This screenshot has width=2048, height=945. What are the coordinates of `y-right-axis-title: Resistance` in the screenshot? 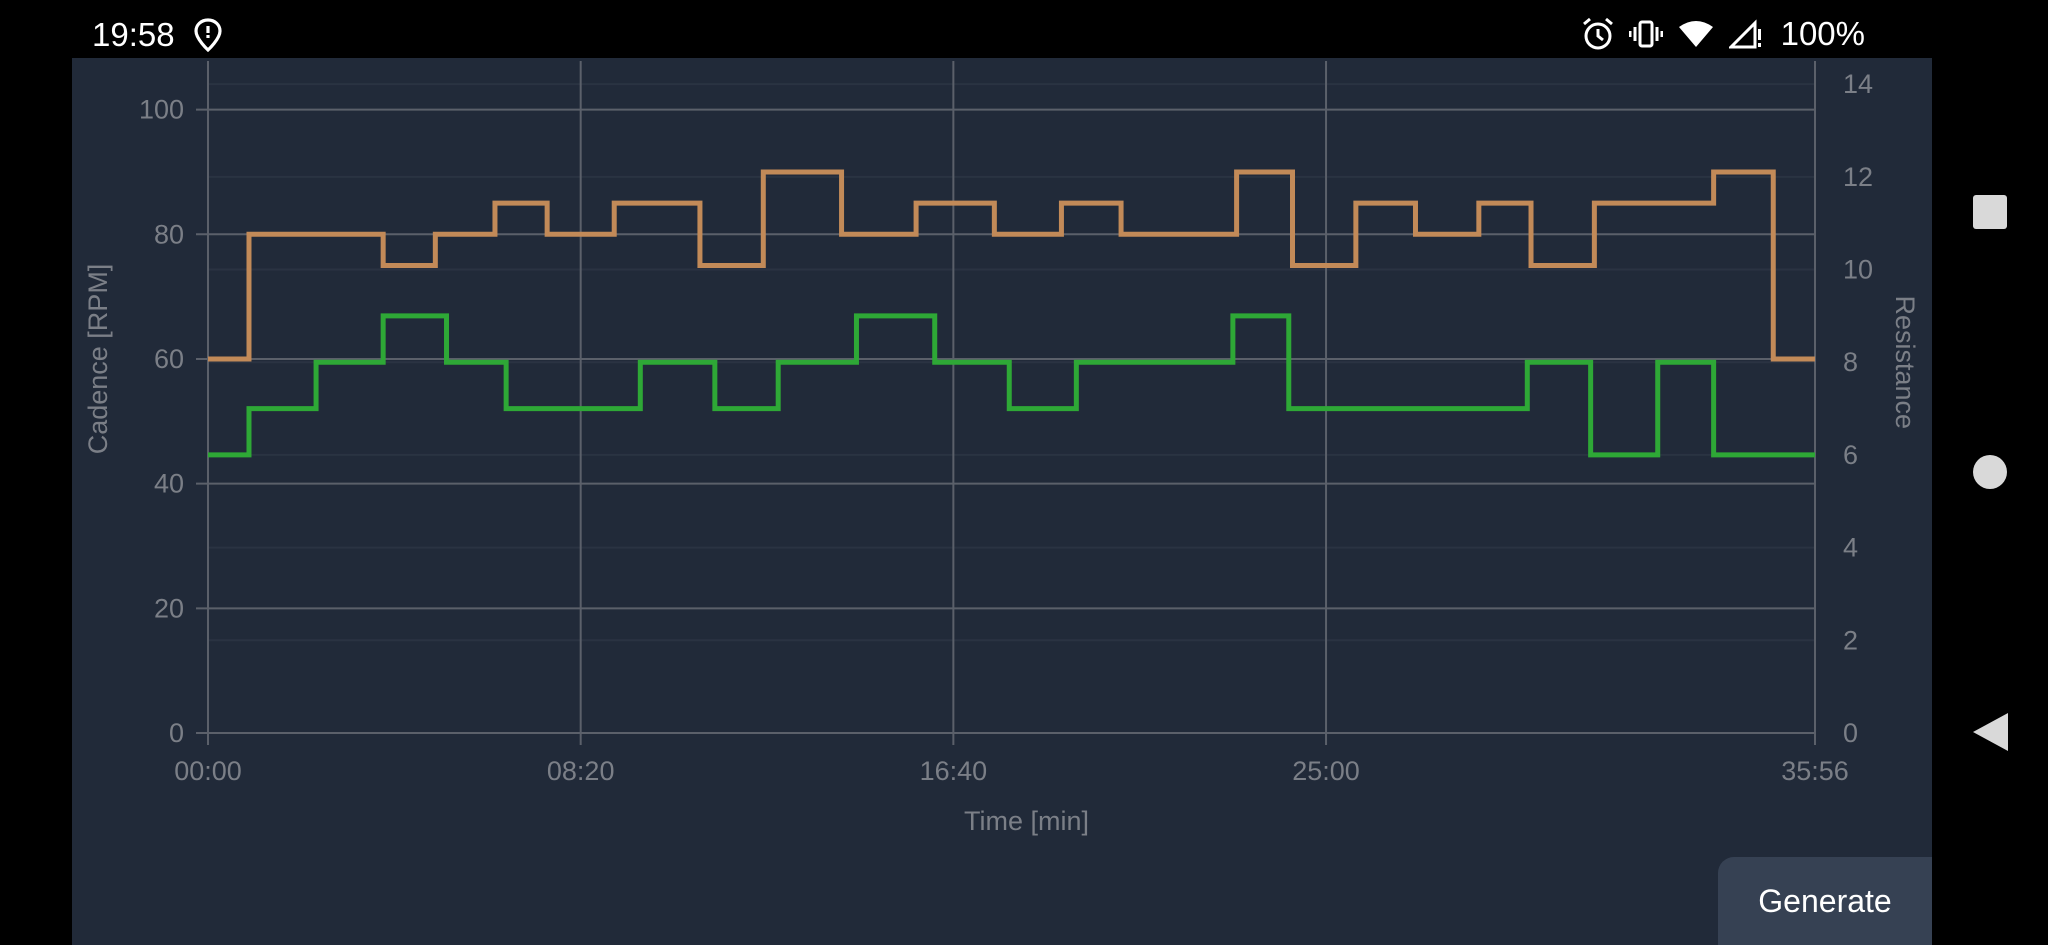 It's located at (1905, 362).